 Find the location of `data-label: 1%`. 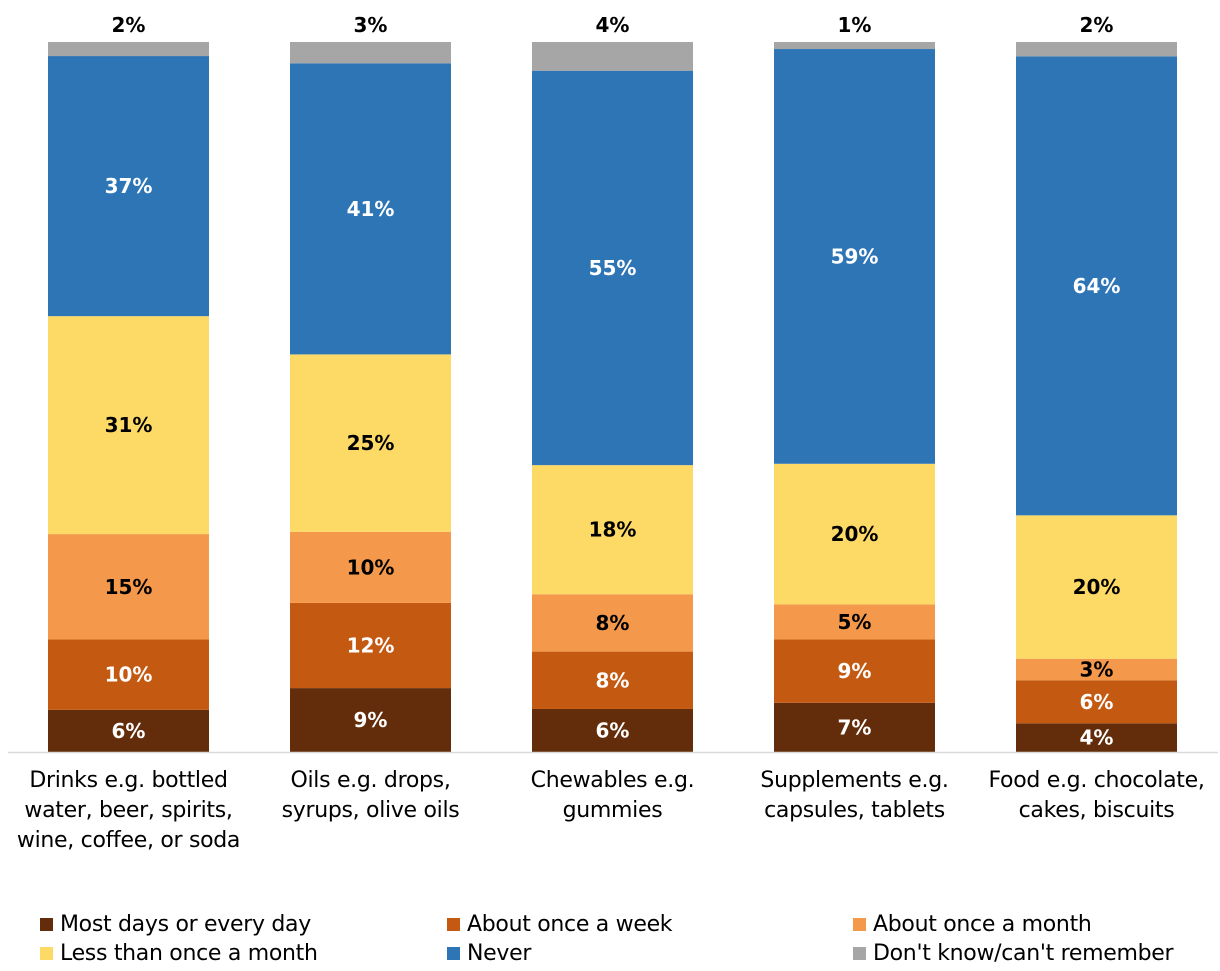

data-label: 1% is located at coordinates (855, 25).